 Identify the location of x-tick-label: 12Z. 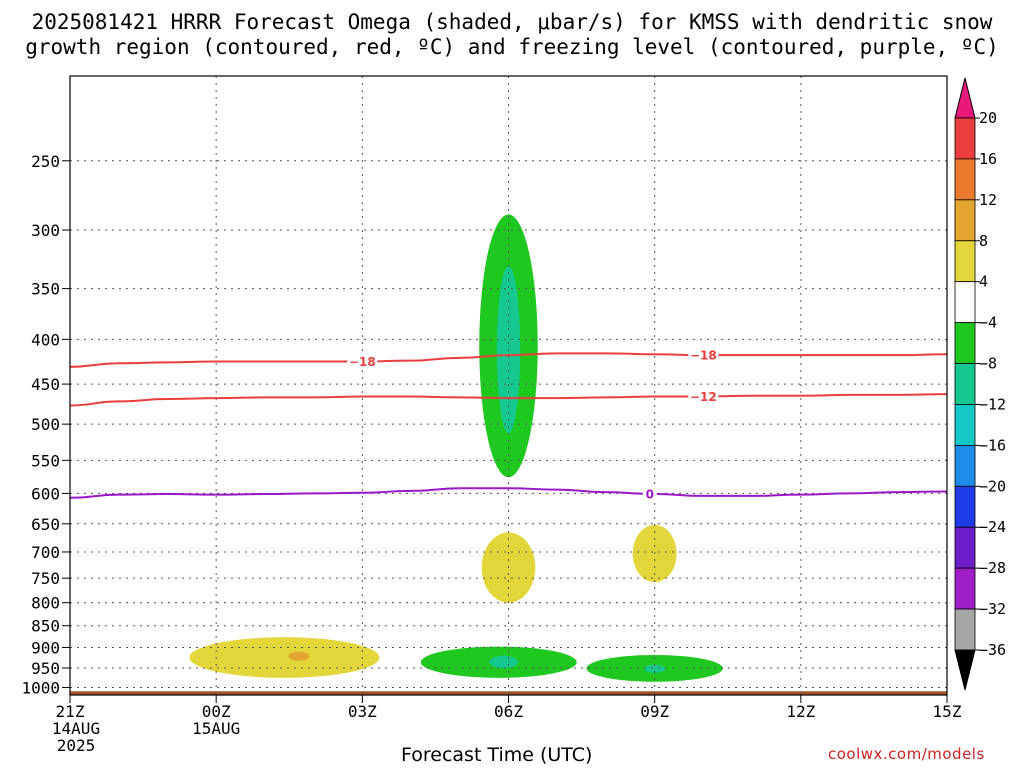
(800, 711).